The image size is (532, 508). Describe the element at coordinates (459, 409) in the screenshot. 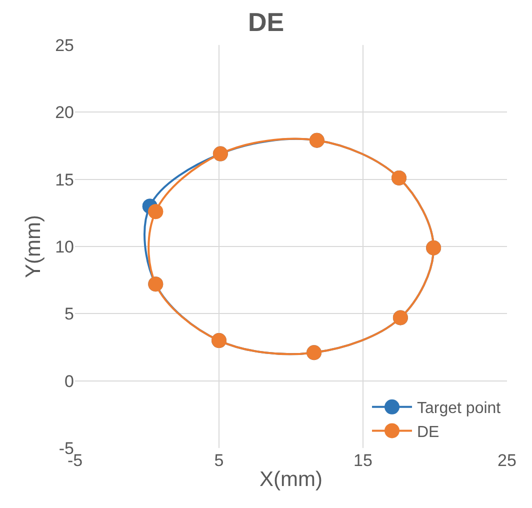

I see `legend-label: Target point` at that location.